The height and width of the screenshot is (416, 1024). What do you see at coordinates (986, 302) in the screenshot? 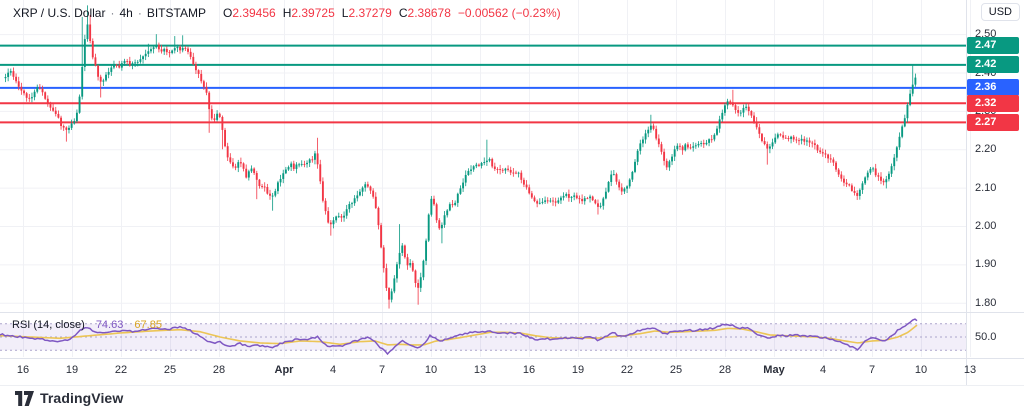
I see `price-tick-label: 1.80` at bounding box center [986, 302].